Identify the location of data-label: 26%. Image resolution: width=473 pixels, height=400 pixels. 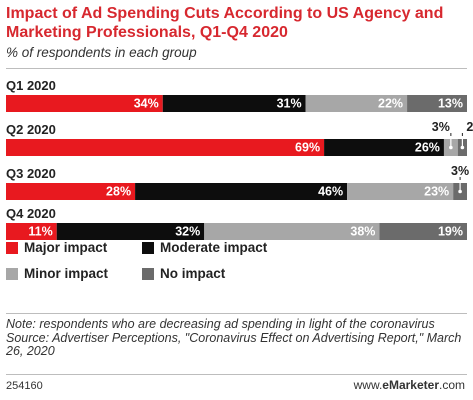
(427, 148).